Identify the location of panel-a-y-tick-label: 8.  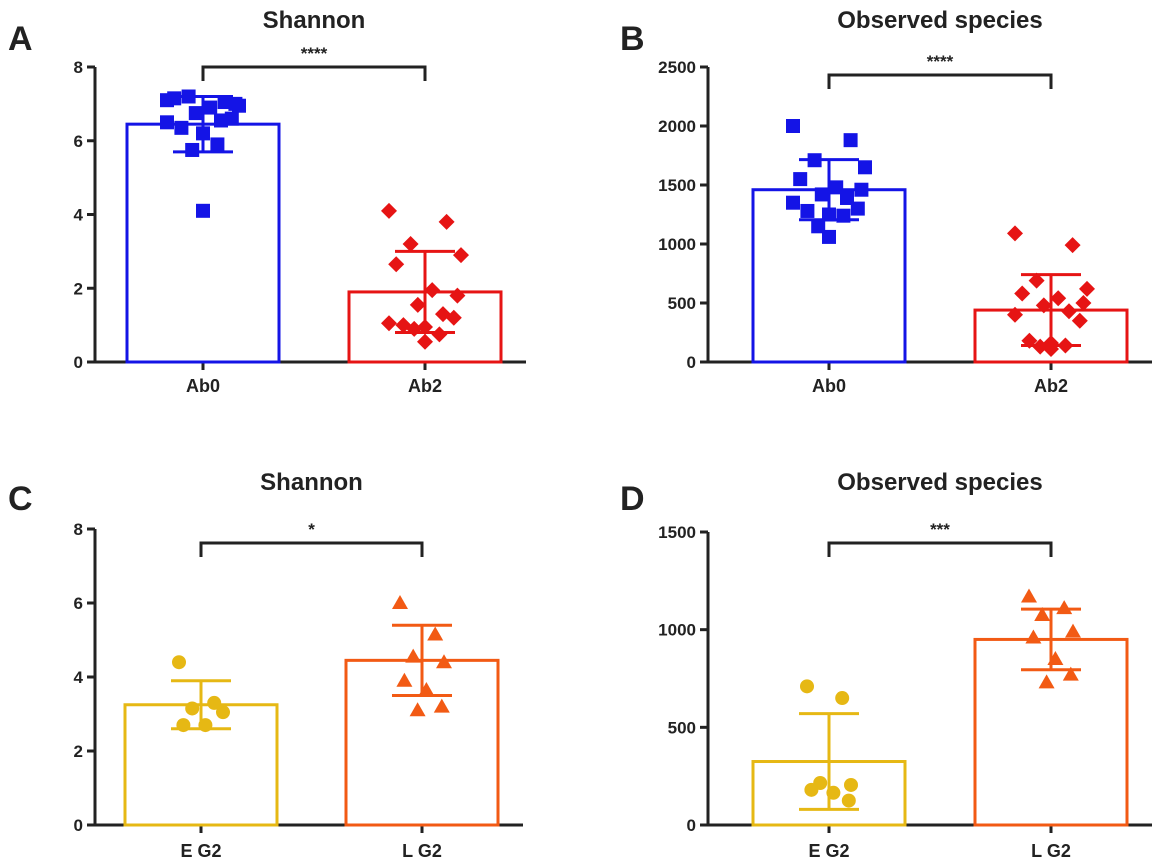
(78, 67).